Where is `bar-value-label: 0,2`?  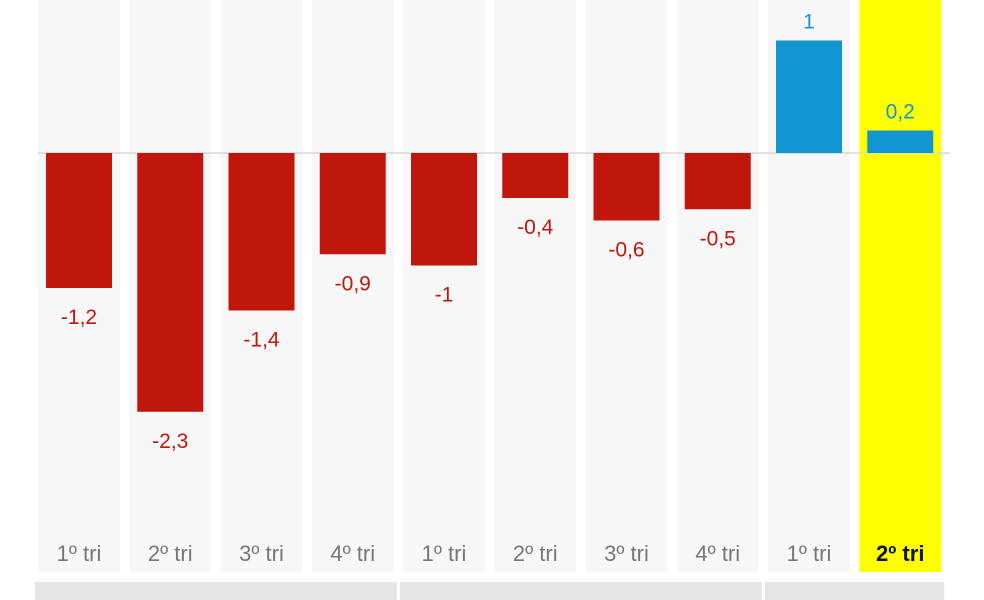
bar-value-label: 0,2 is located at coordinates (900, 112).